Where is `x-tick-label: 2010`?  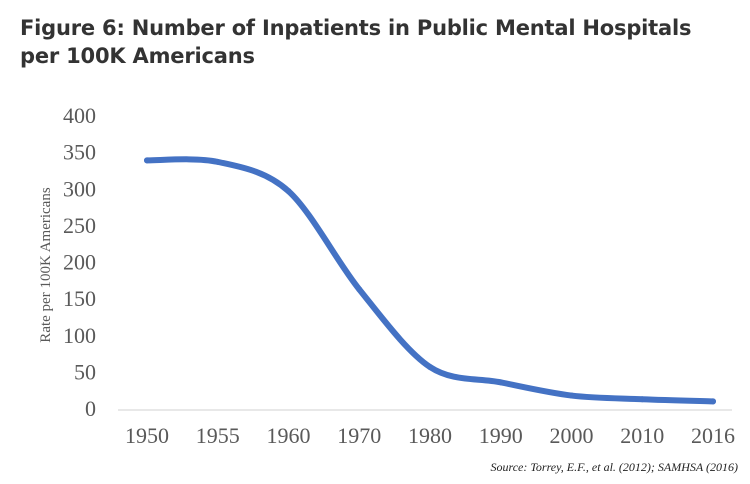 x-tick-label: 2010 is located at coordinates (642, 435).